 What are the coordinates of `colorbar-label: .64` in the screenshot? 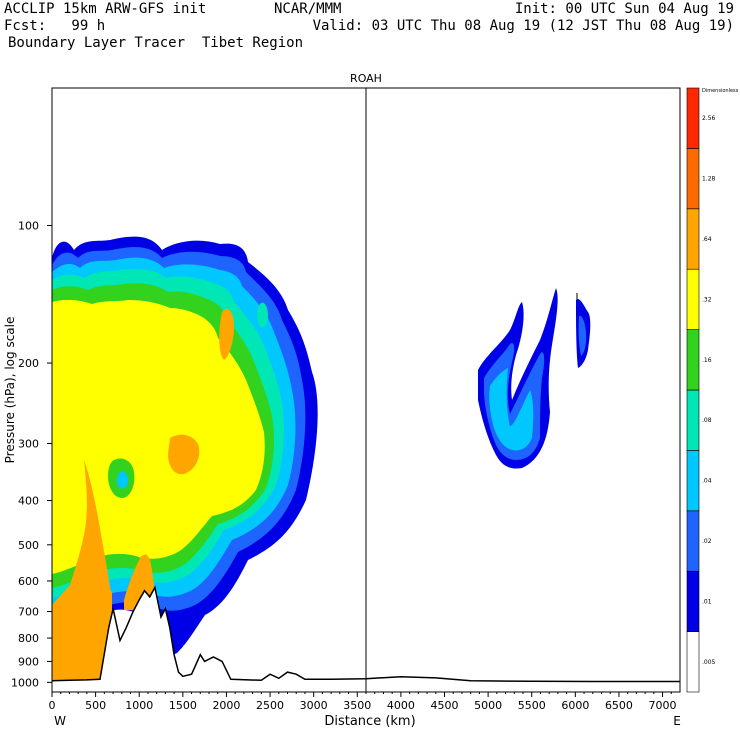 It's located at (707, 239).